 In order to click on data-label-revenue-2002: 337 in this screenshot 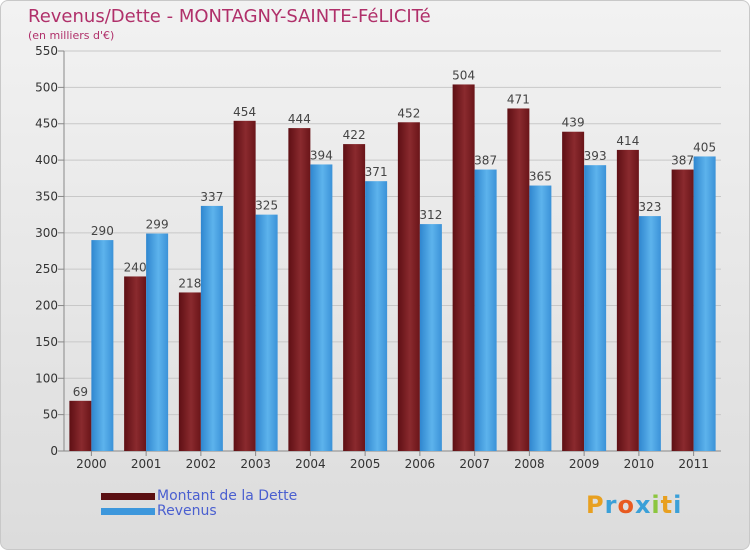, I will do `click(211, 197)`.